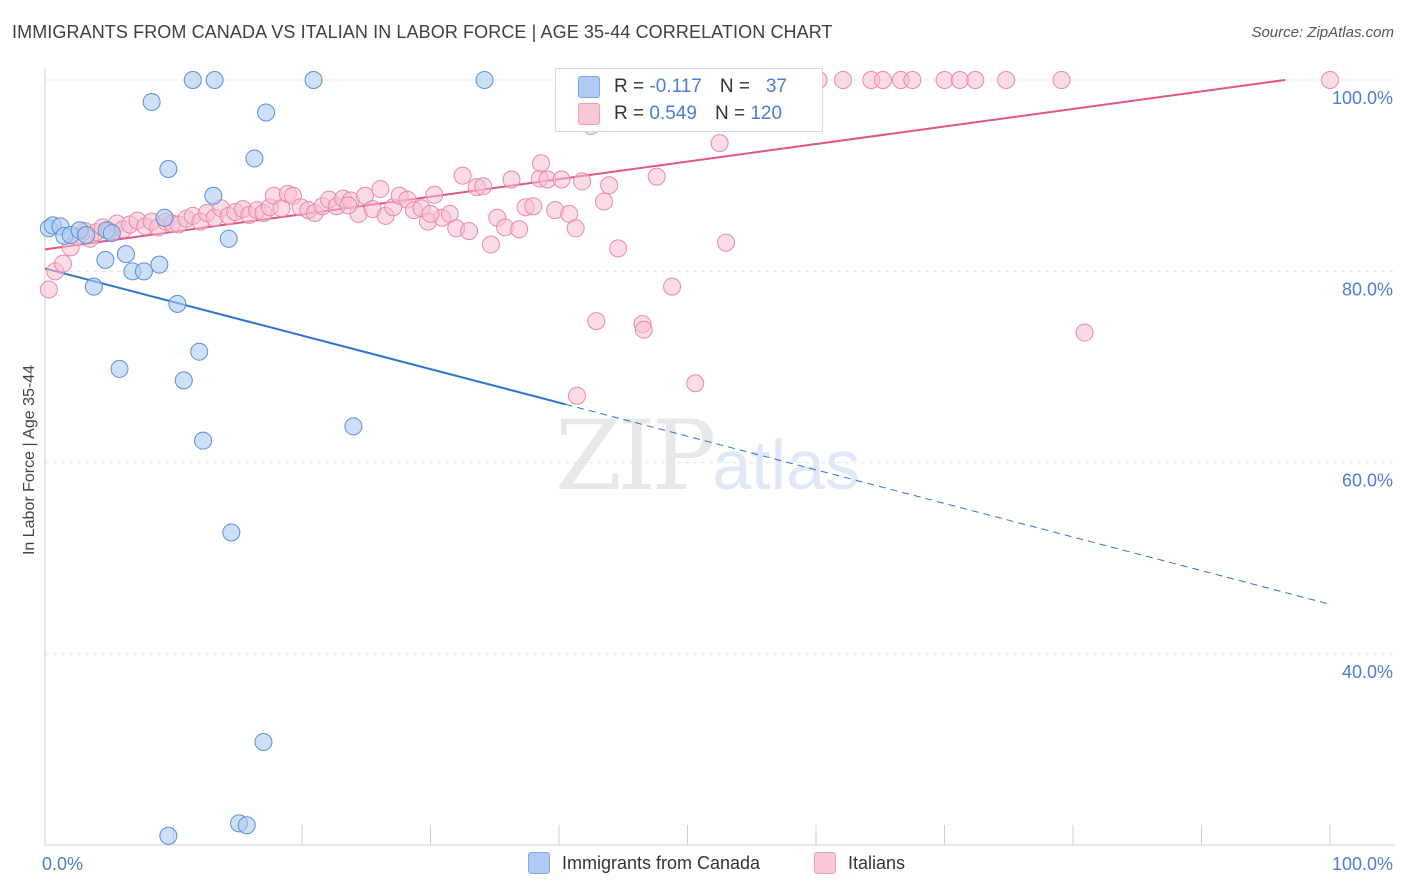  What do you see at coordinates (305, 336) in the screenshot?
I see `canada-trendline` at bounding box center [305, 336].